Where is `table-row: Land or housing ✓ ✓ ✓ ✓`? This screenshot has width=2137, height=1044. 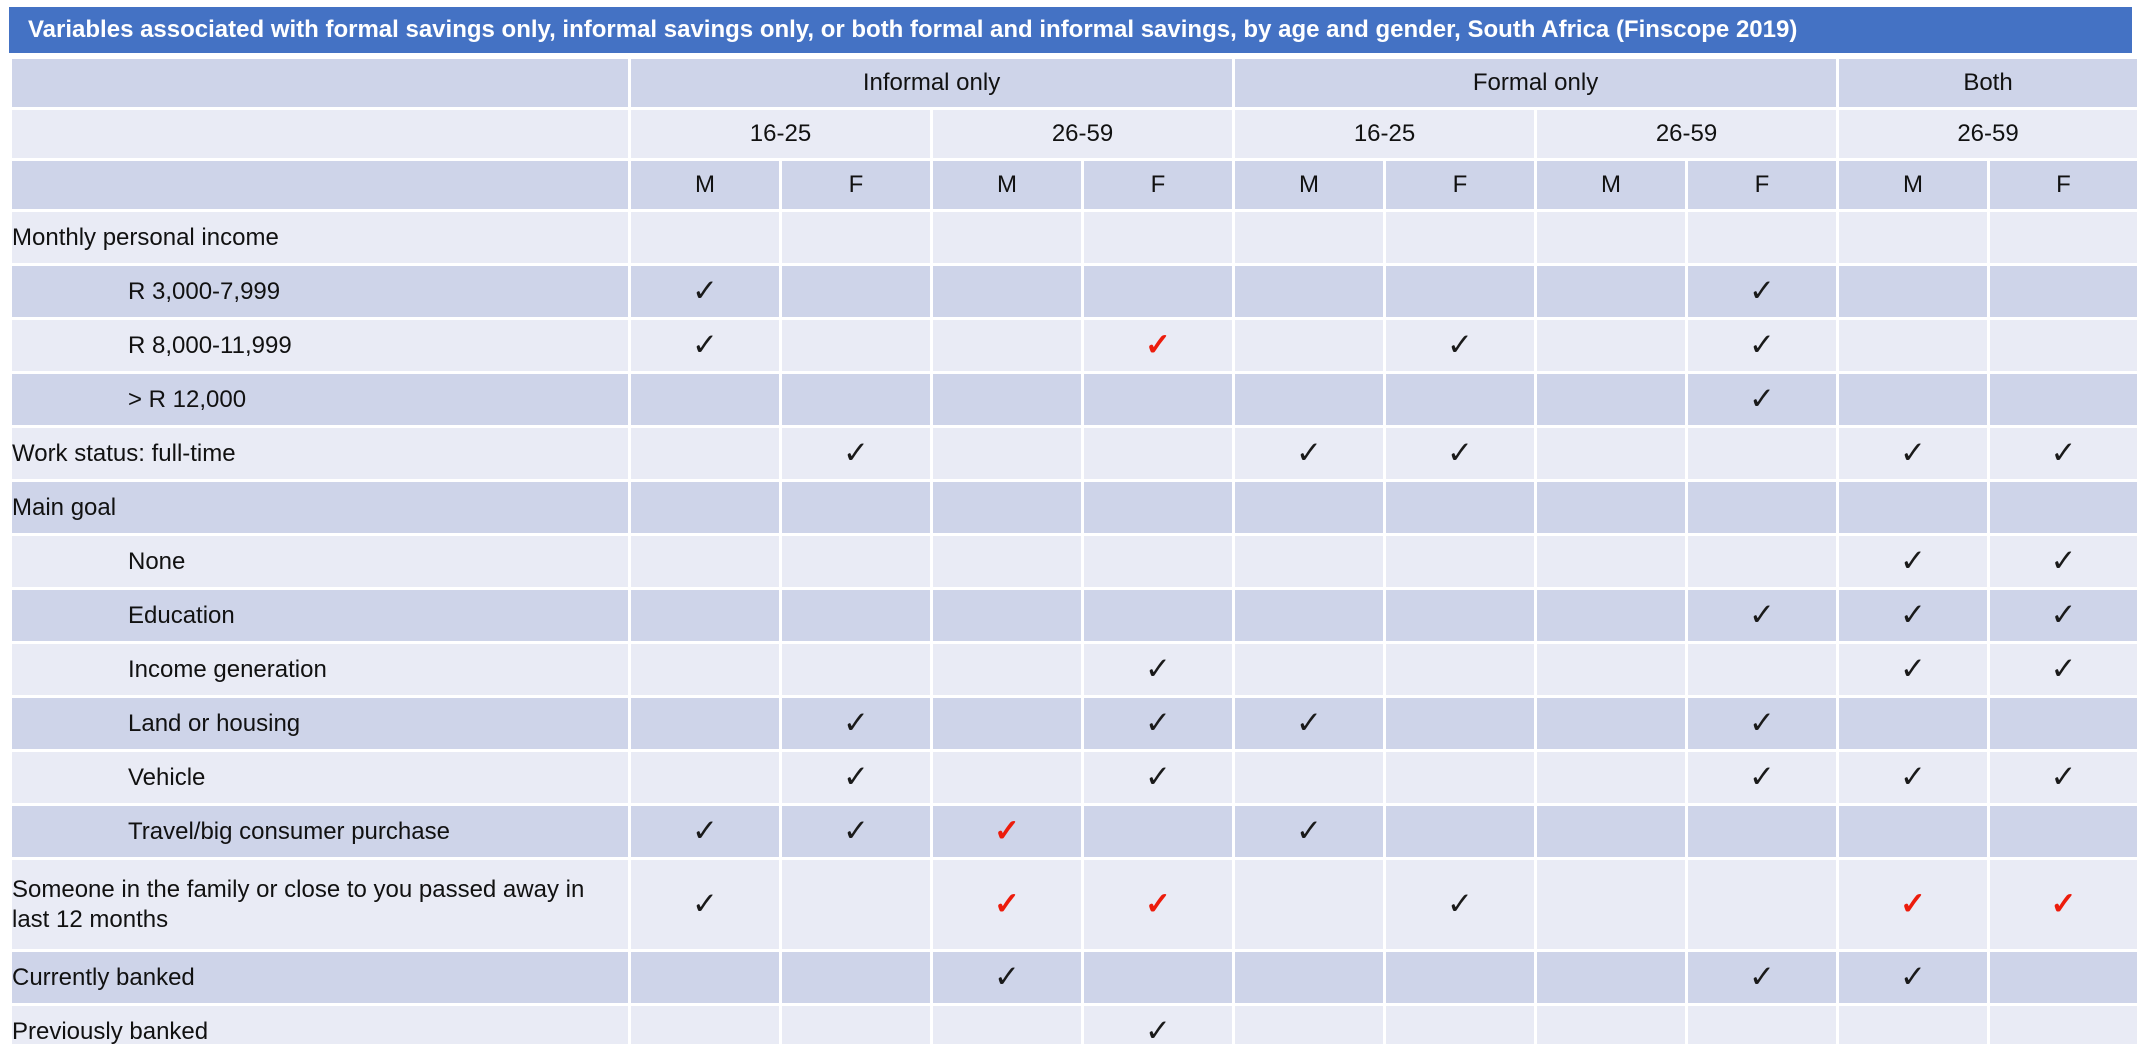 table-row: Land or housing ✓ ✓ ✓ ✓ is located at coordinates (1073, 723).